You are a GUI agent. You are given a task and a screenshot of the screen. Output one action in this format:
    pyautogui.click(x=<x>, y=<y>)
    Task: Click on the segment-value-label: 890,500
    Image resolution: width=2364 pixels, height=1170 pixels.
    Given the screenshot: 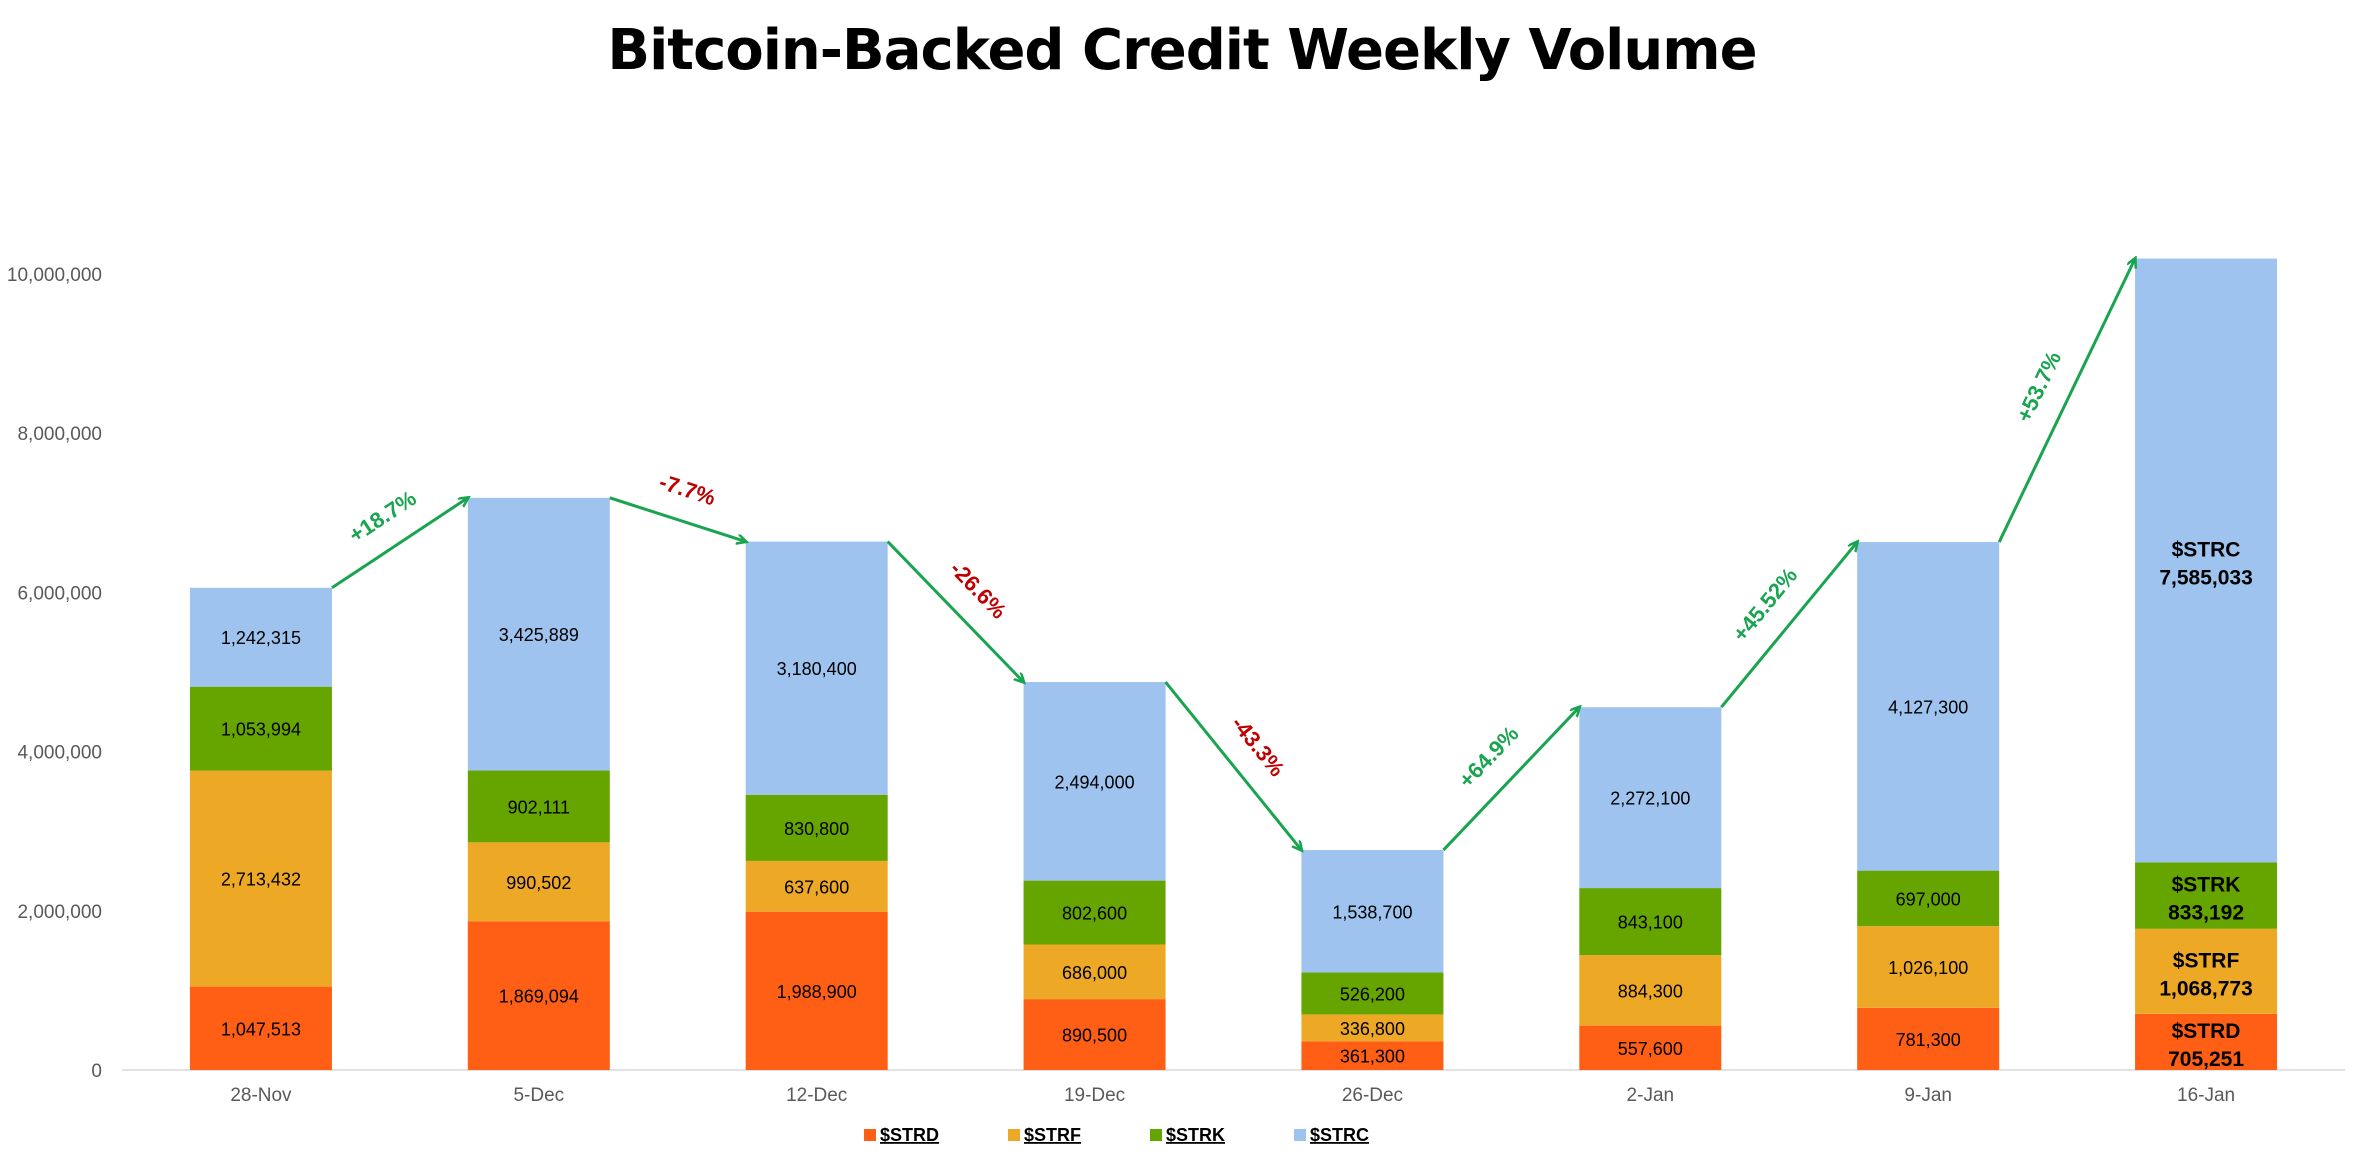 What is the action you would take?
    pyautogui.click(x=1094, y=1036)
    